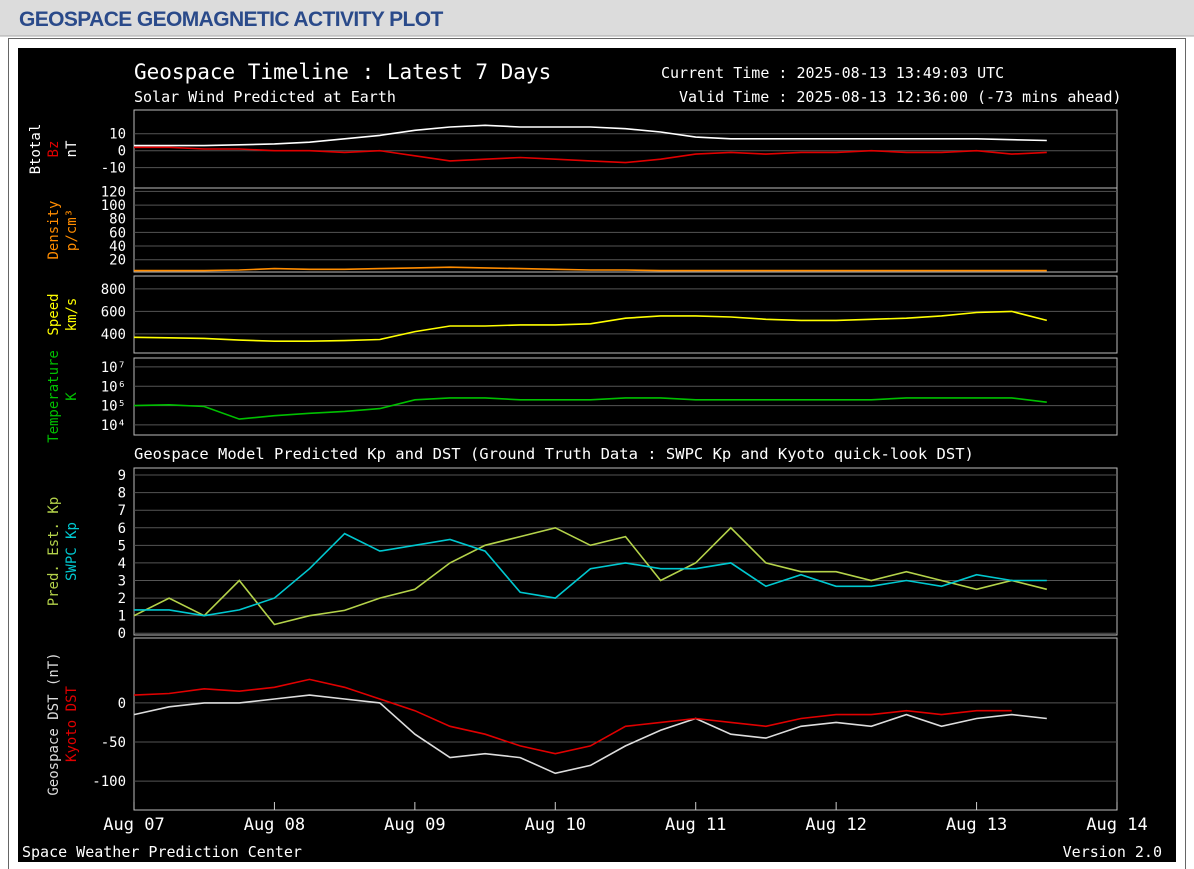 This screenshot has height=869, width=1194. What do you see at coordinates (274, 825) in the screenshot?
I see `x-tick-label: Aug 08` at bounding box center [274, 825].